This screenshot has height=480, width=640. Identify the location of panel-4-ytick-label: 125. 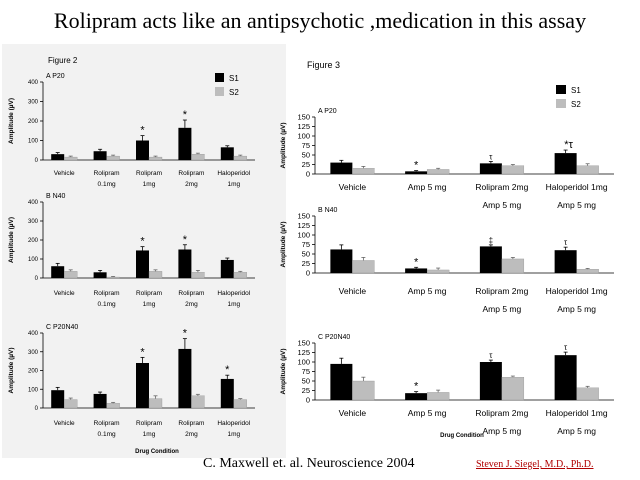
(303, 225).